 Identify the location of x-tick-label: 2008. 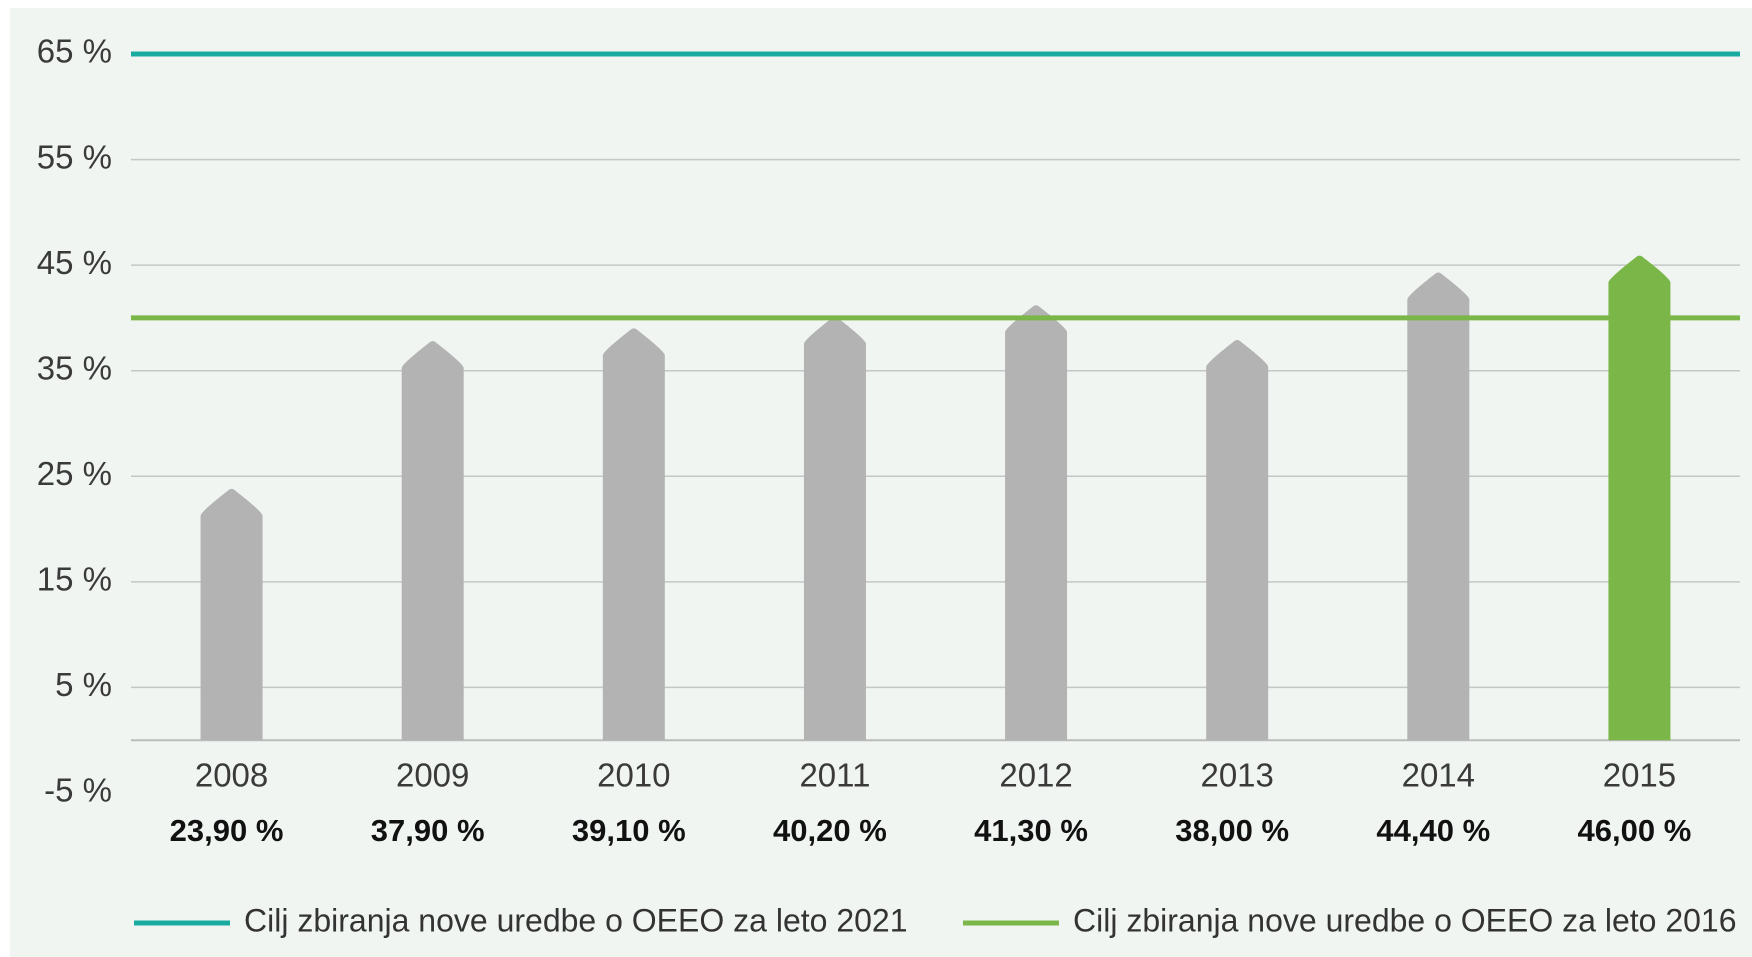
(231, 775).